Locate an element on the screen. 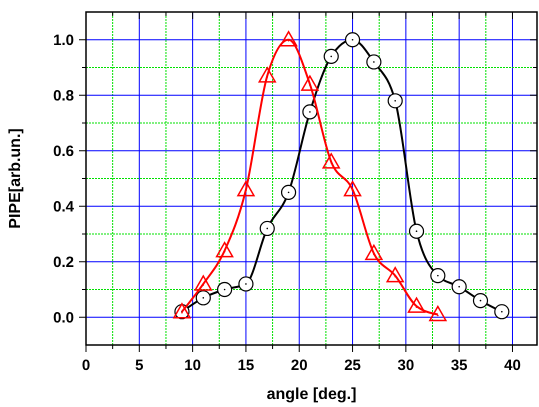  x-axis-title: angle [deg.] is located at coordinates (311, 394).